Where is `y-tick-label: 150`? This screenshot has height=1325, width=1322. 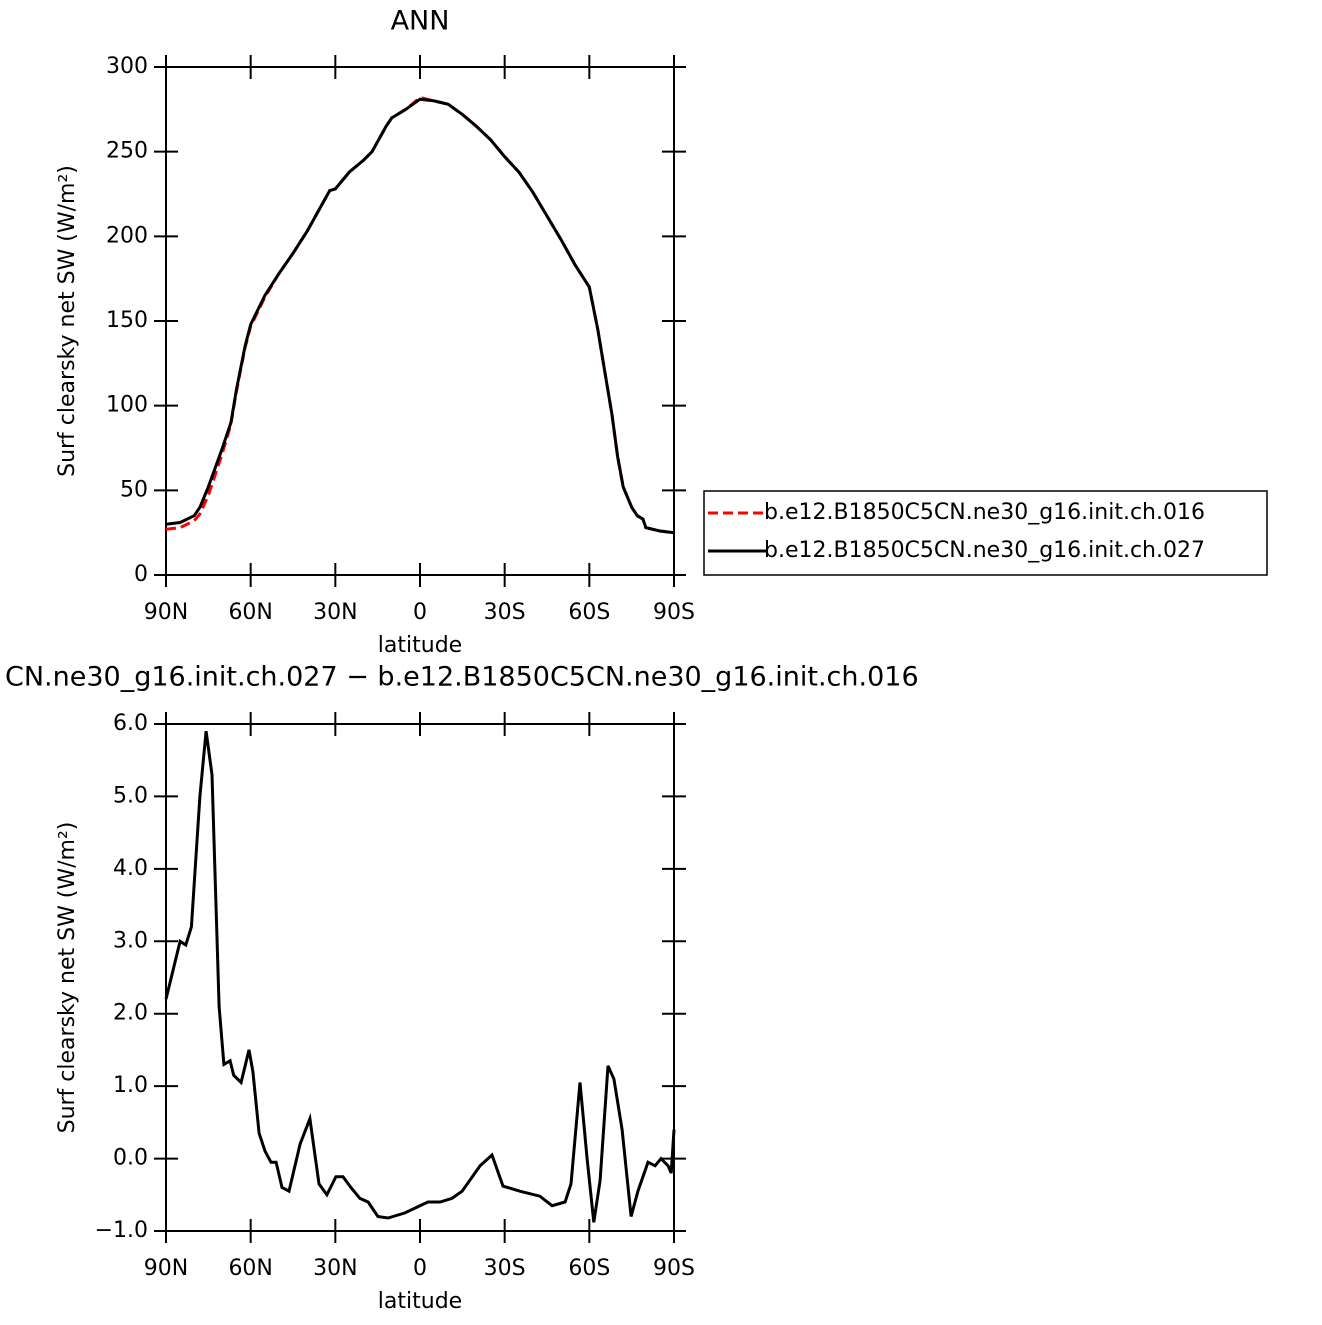
y-tick-label: 150 is located at coordinates (127, 320).